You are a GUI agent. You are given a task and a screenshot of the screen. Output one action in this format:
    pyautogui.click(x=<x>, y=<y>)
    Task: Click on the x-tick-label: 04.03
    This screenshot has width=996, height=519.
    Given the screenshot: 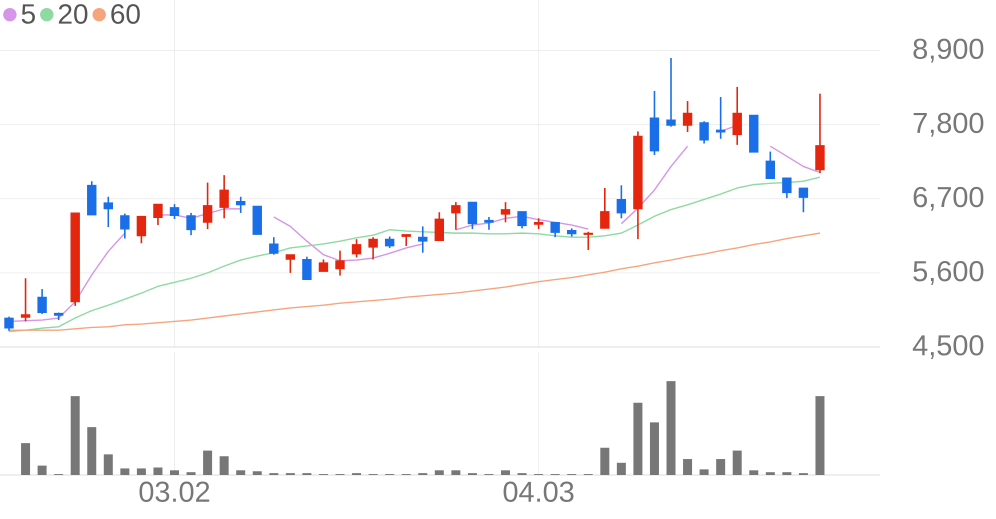 What is the action you would take?
    pyautogui.click(x=539, y=492)
    